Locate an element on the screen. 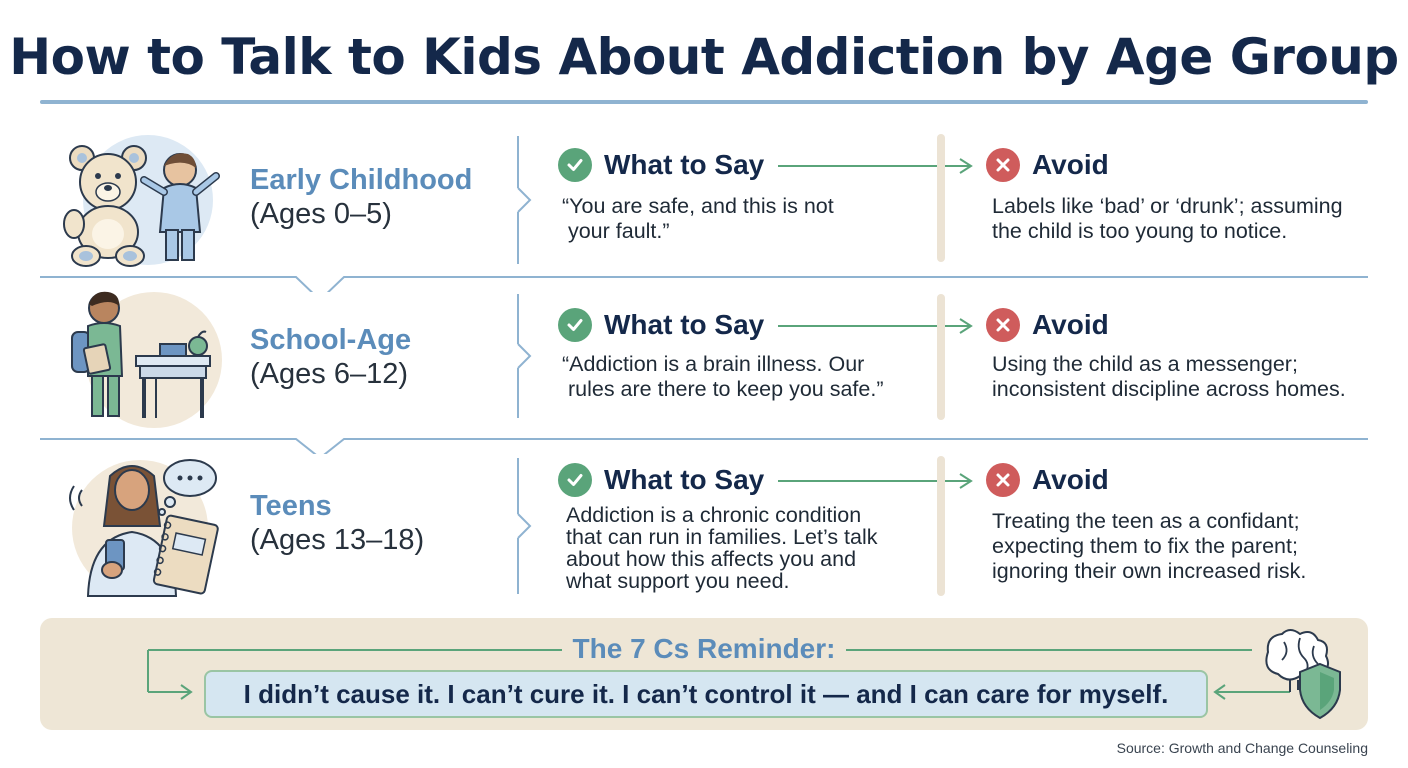  say-line: your fault.” is located at coordinates (616, 231).